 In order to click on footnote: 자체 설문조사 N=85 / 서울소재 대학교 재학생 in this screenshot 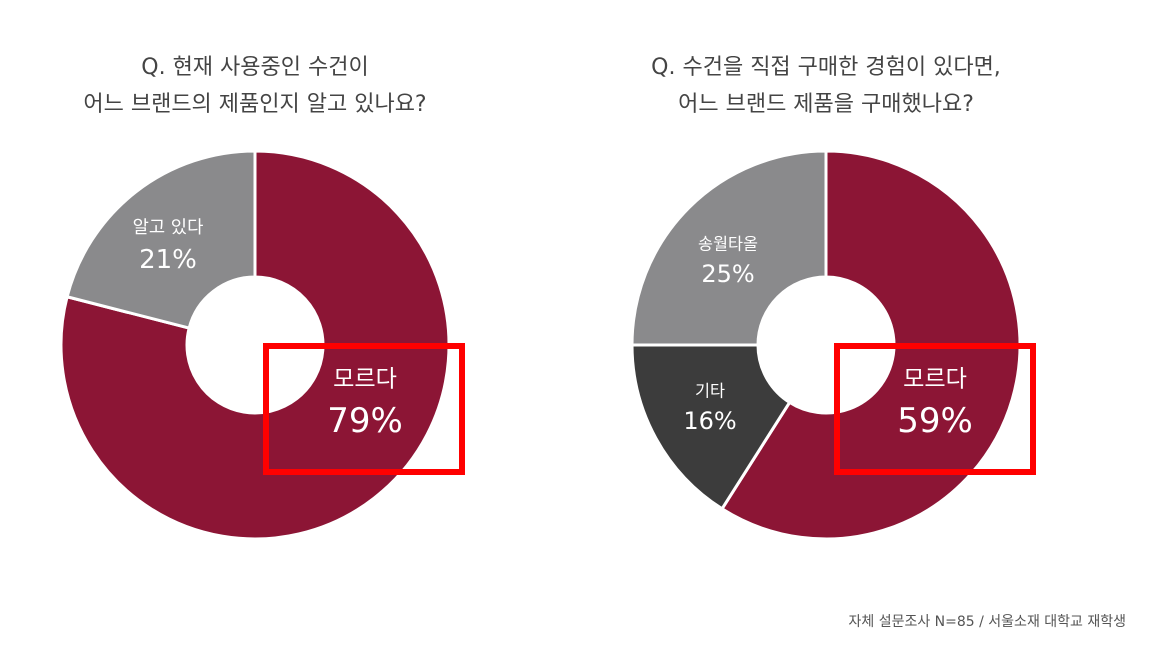, I will do `click(987, 622)`.